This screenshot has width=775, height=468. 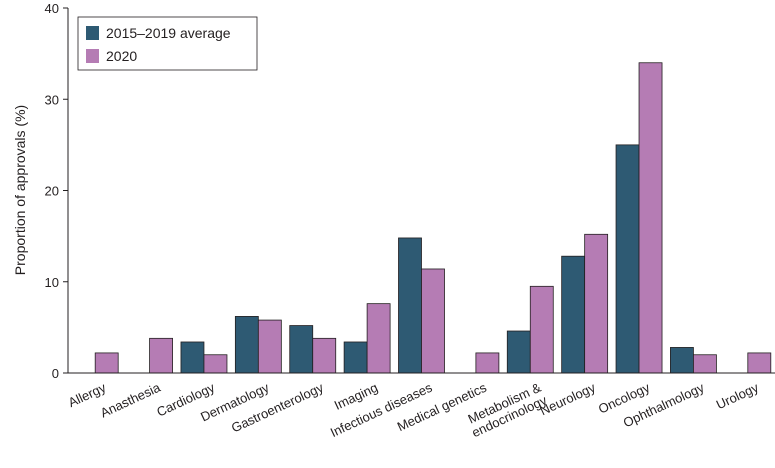 I want to click on legend-frame, so click(x=167, y=43).